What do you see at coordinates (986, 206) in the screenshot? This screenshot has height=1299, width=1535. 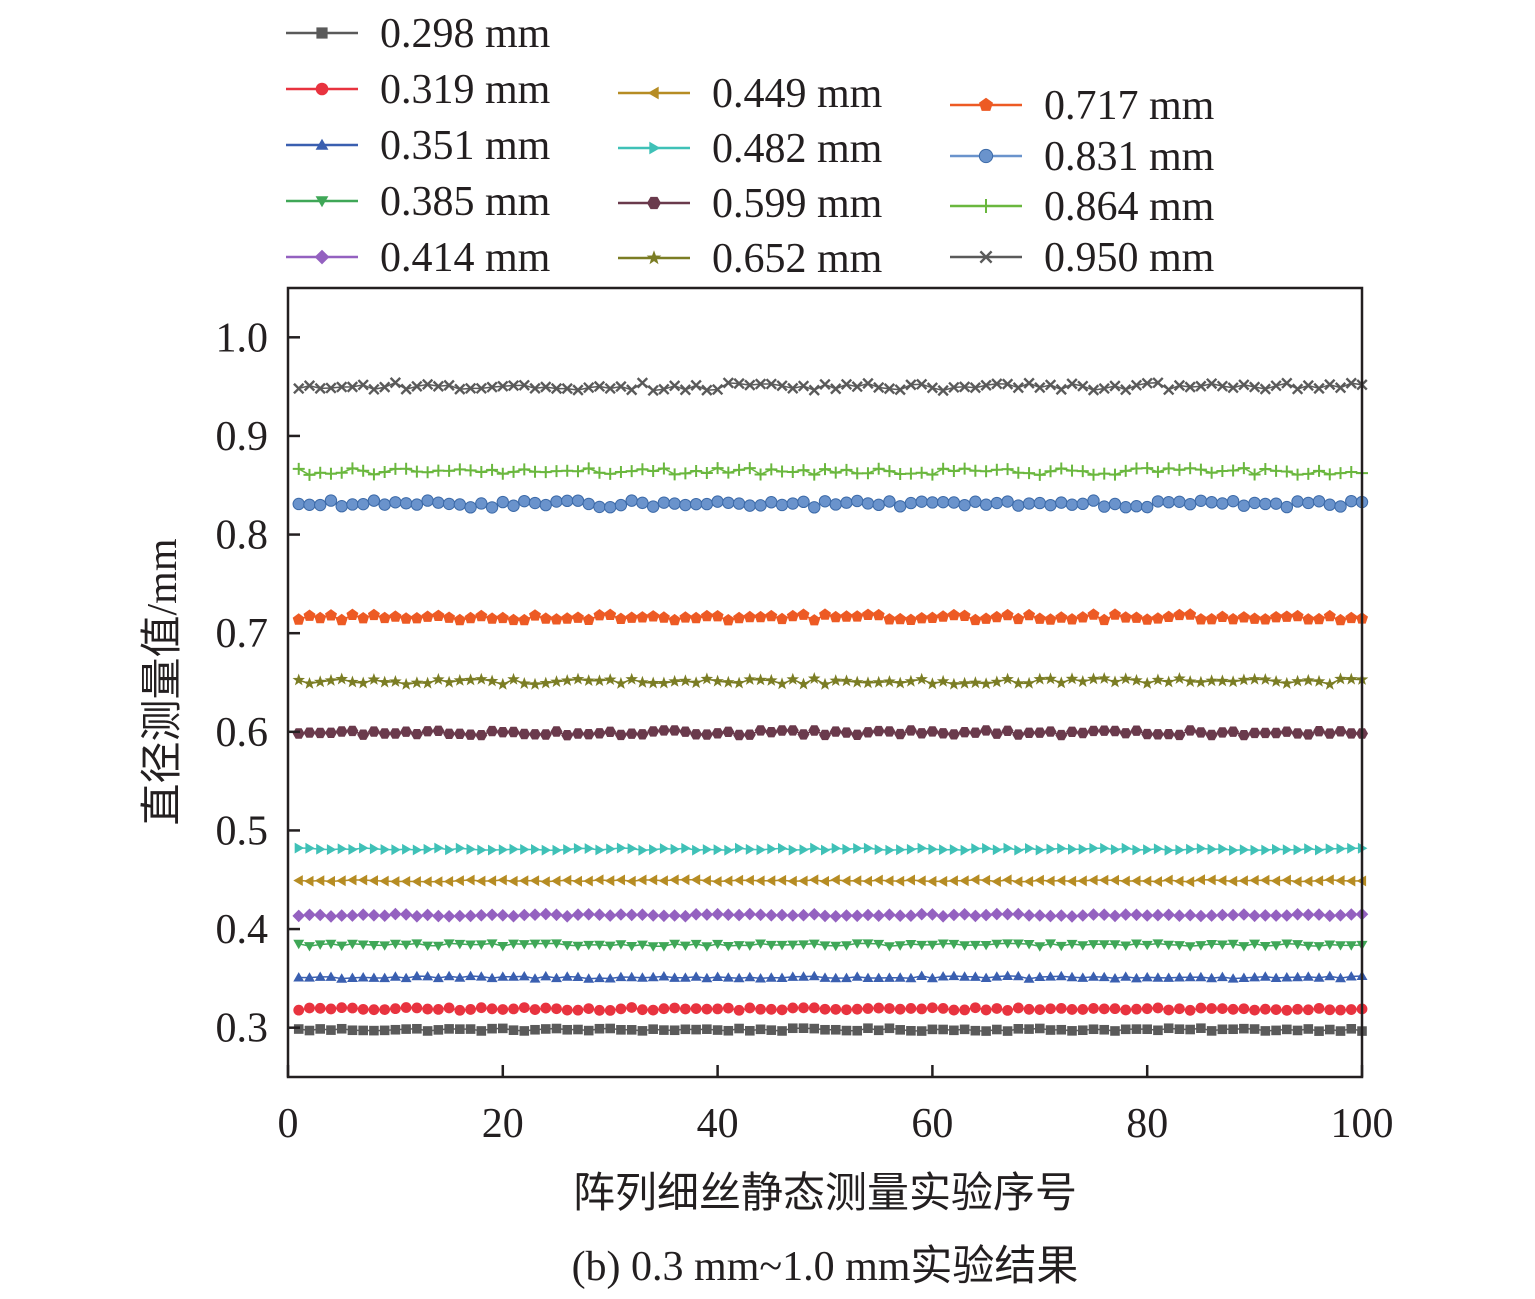 I see `legend-marker` at bounding box center [986, 206].